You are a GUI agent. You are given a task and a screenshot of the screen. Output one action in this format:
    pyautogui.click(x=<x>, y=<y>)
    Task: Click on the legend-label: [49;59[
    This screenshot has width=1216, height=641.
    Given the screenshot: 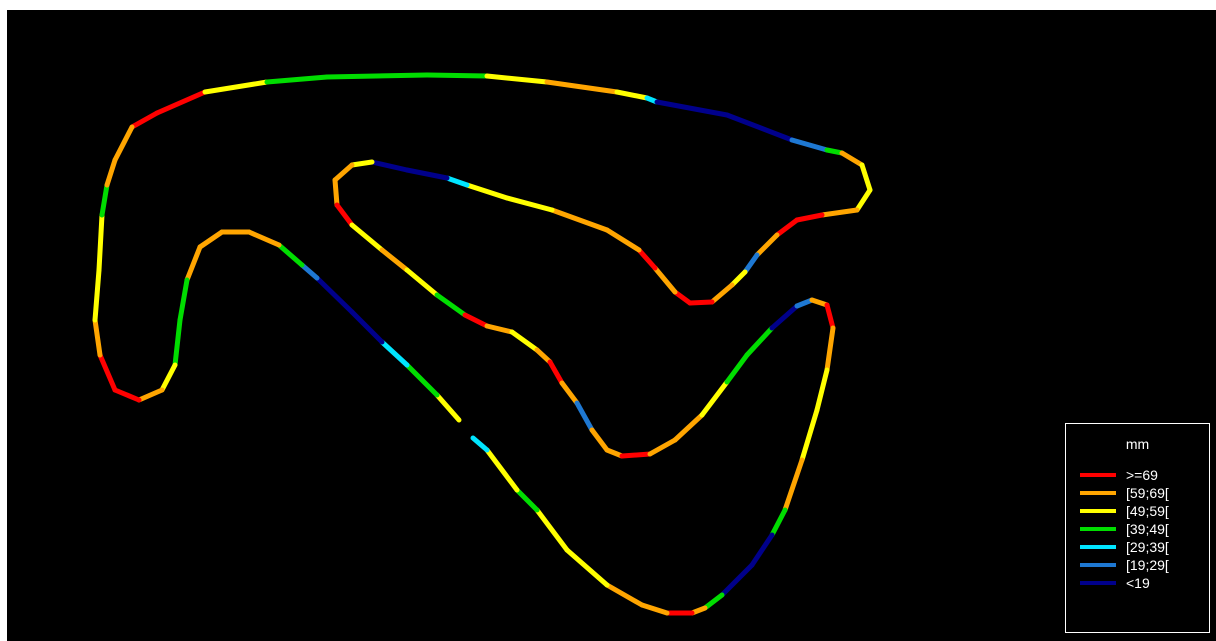 What is the action you would take?
    pyautogui.click(x=1147, y=511)
    